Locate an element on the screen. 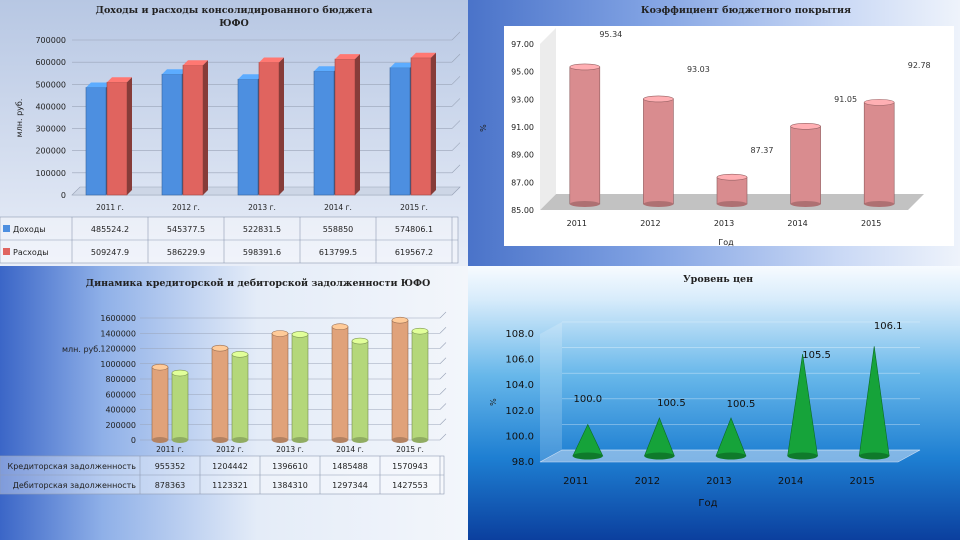  debt-ytick: 400000 is located at coordinates (120, 410).